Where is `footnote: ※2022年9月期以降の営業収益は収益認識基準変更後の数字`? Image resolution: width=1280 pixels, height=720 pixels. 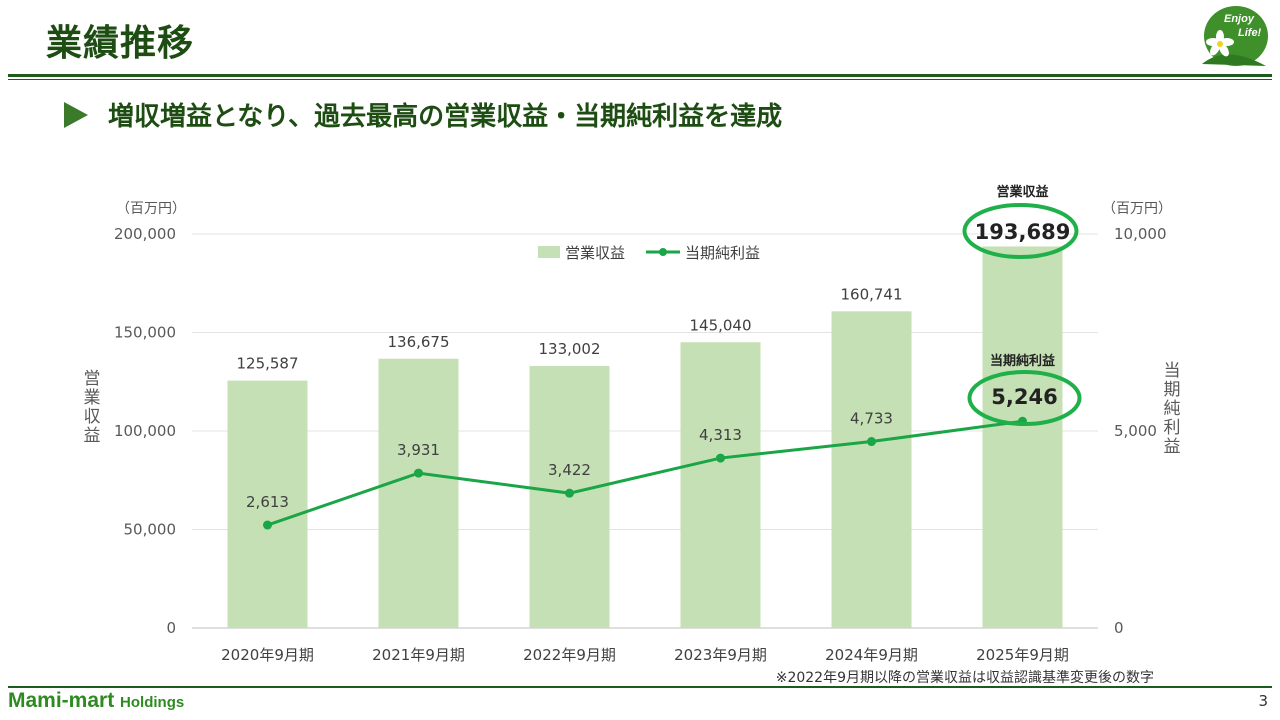
footnote: ※2022年9月期以降の営業収益は収益認識基準変更後の数字 is located at coordinates (964, 678).